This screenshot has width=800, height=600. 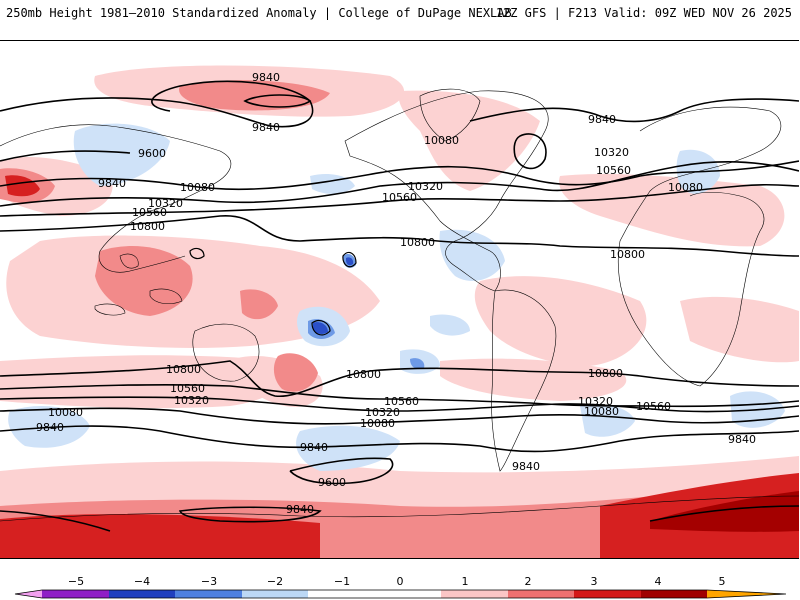 I want to click on colorbar-tick-label: −5, so click(x=76, y=581).